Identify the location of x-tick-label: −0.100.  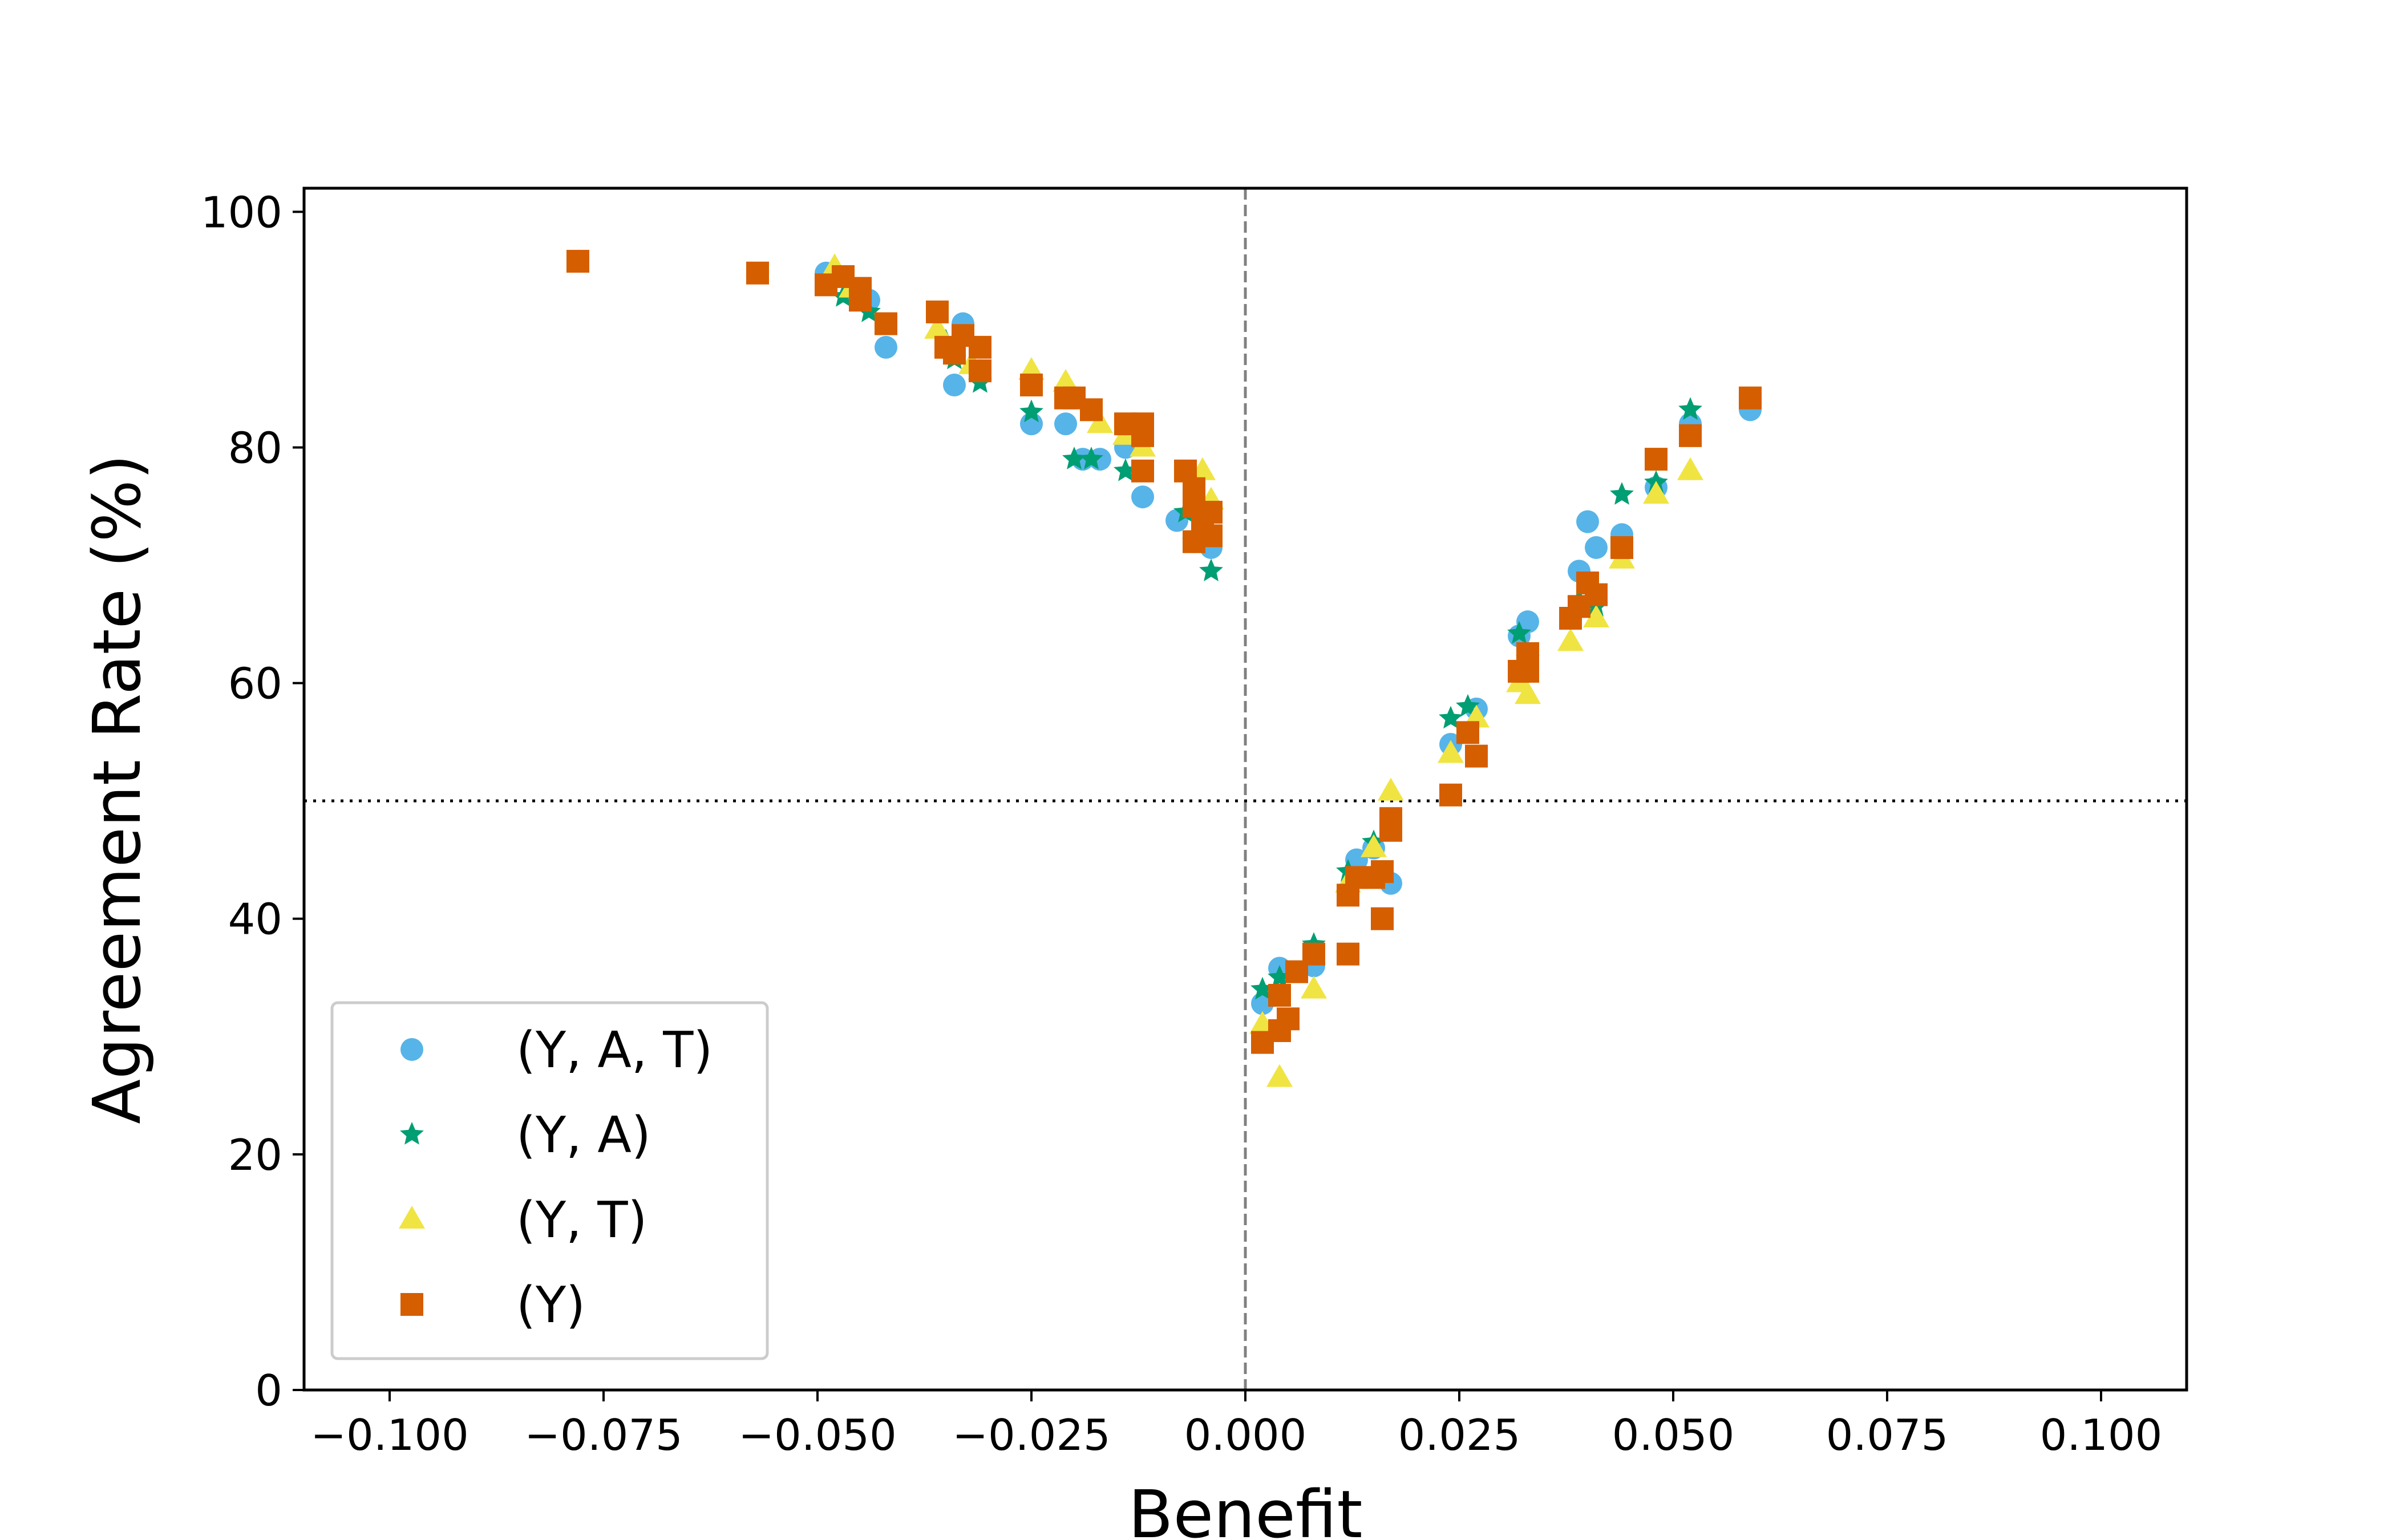
(390, 1435).